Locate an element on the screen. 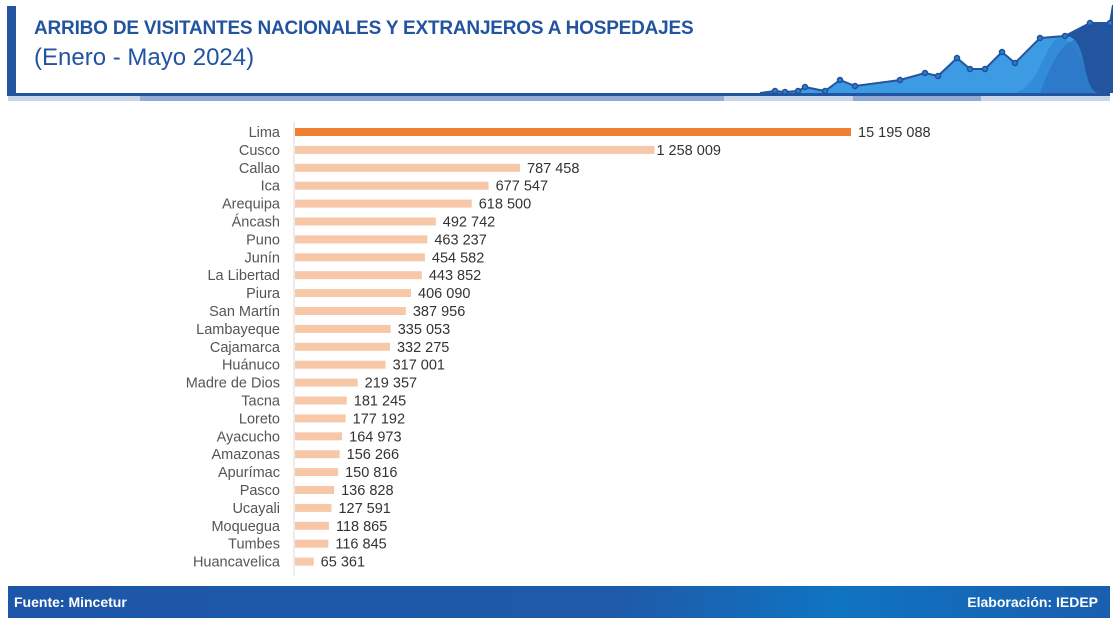 Image resolution: width=1113 pixels, height=620 pixels. decorative-trend-graphic is located at coordinates (936, 50).